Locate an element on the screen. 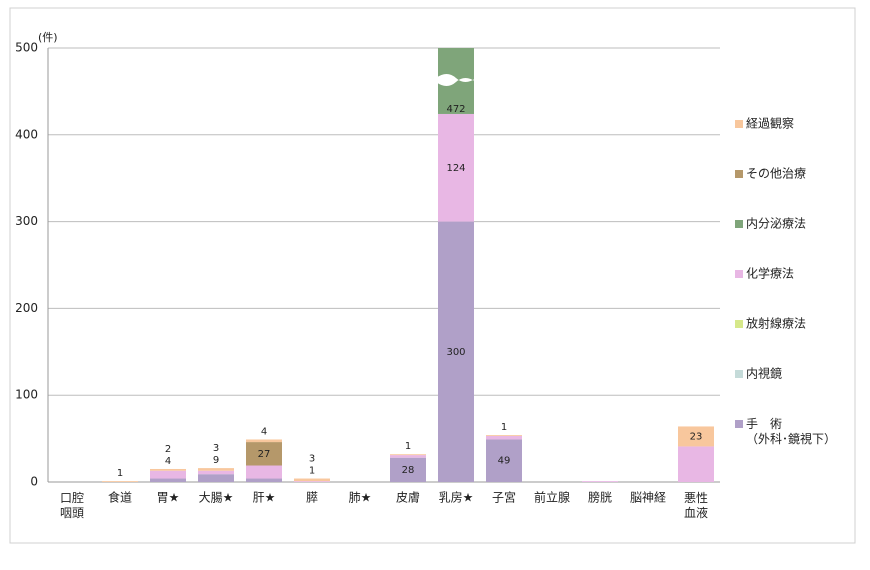 The width and height of the screenshot is (870, 570). value-label: 49 is located at coordinates (504, 461).